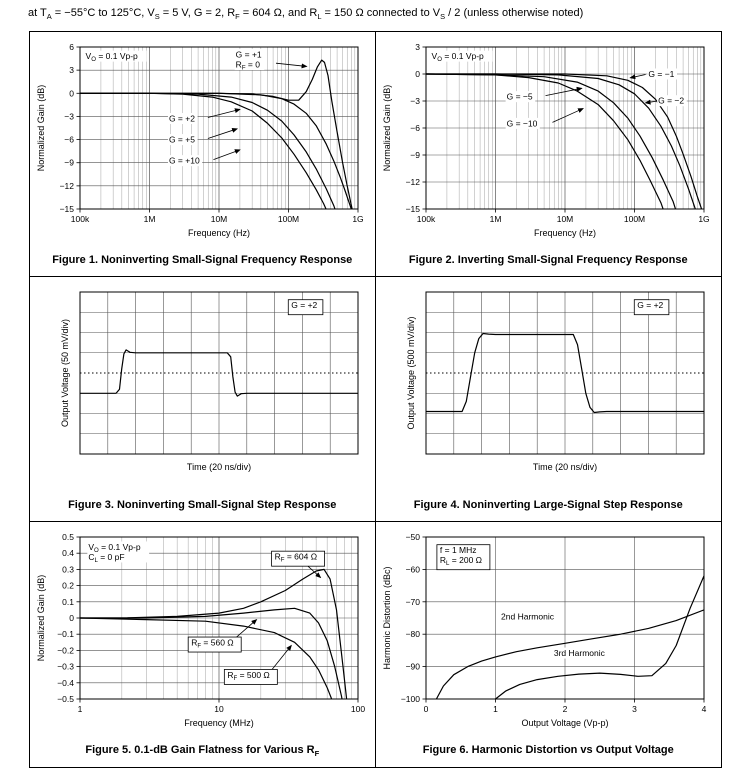  I want to click on svg-text: −80, so click(413, 634).